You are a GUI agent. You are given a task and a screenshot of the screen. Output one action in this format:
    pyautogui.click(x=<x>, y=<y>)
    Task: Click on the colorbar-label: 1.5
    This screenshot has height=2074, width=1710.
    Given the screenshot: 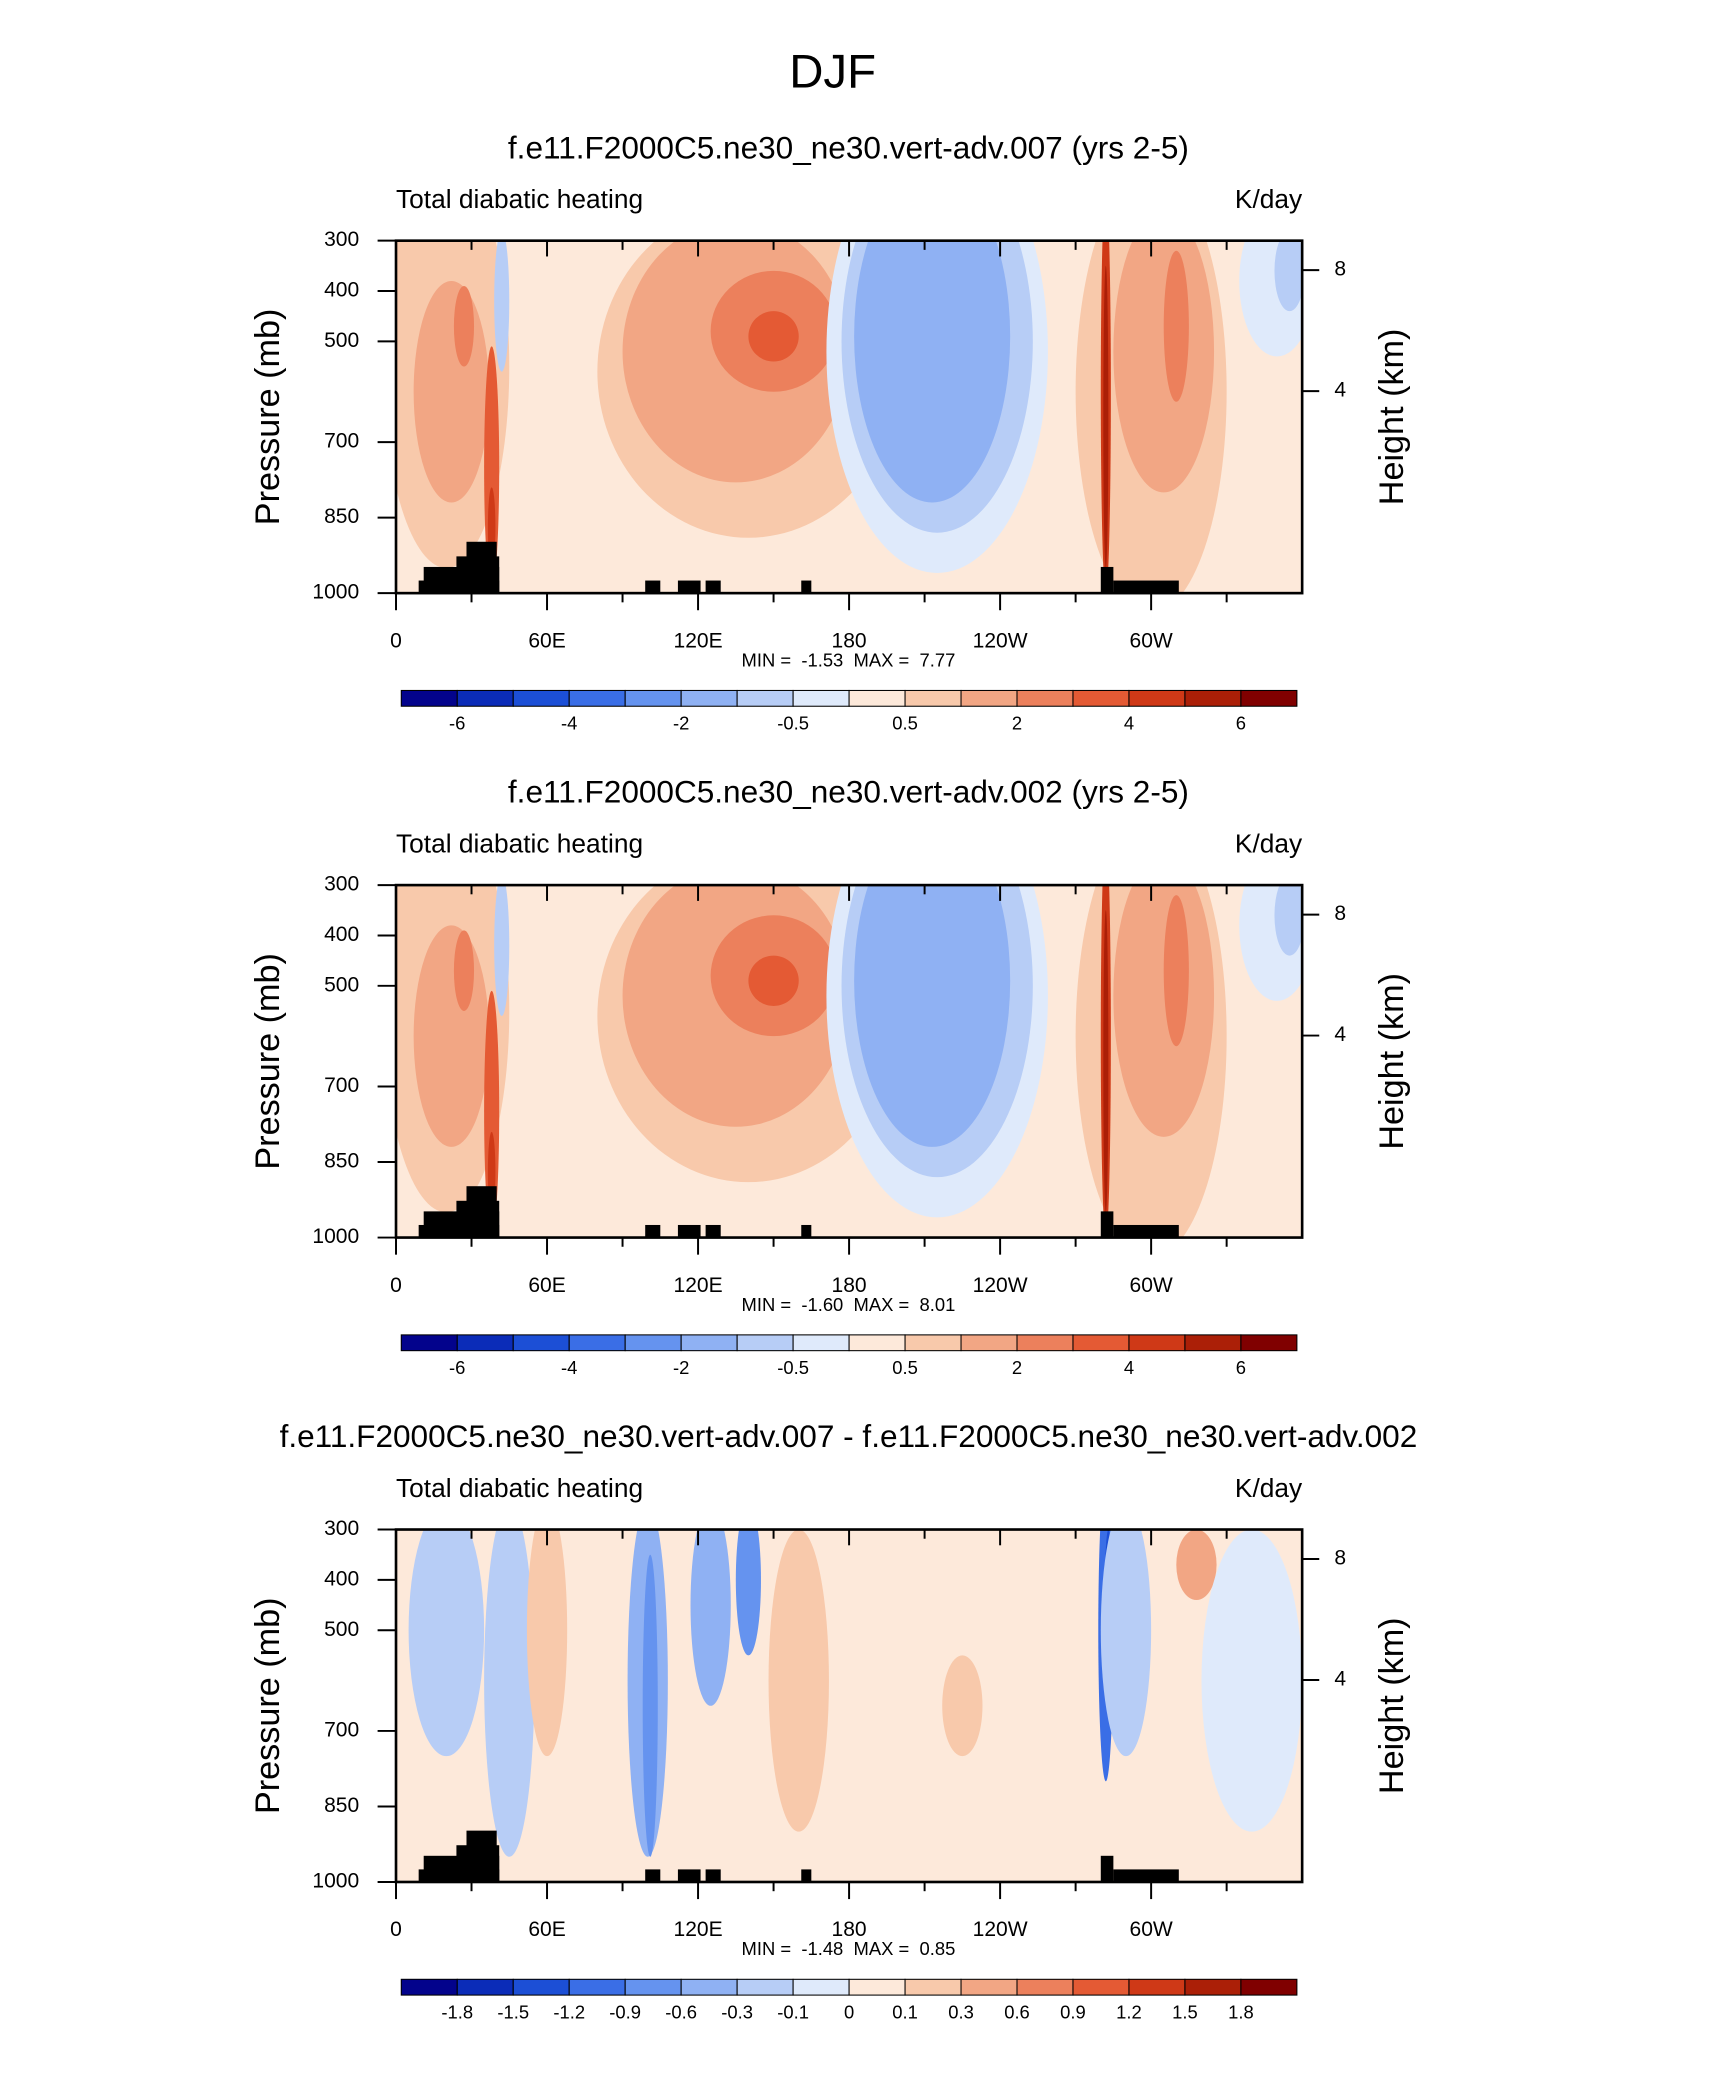 What is the action you would take?
    pyautogui.click(x=1185, y=2011)
    